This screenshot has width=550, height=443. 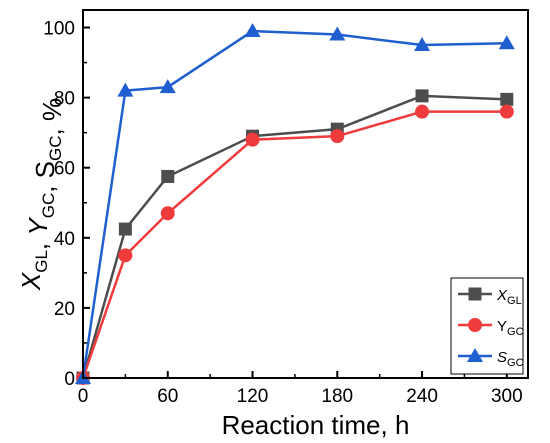 I want to click on y-tick-label: 20, so click(x=64, y=309).